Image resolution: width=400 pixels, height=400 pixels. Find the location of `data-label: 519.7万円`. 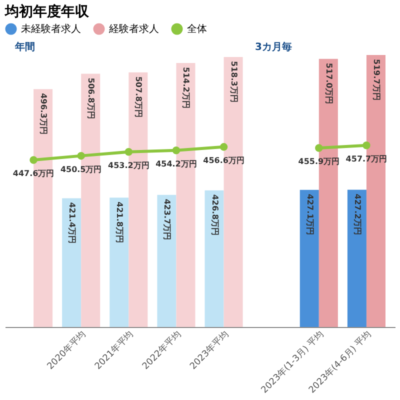

data-label: 519.7万円 is located at coordinates (376, 79).